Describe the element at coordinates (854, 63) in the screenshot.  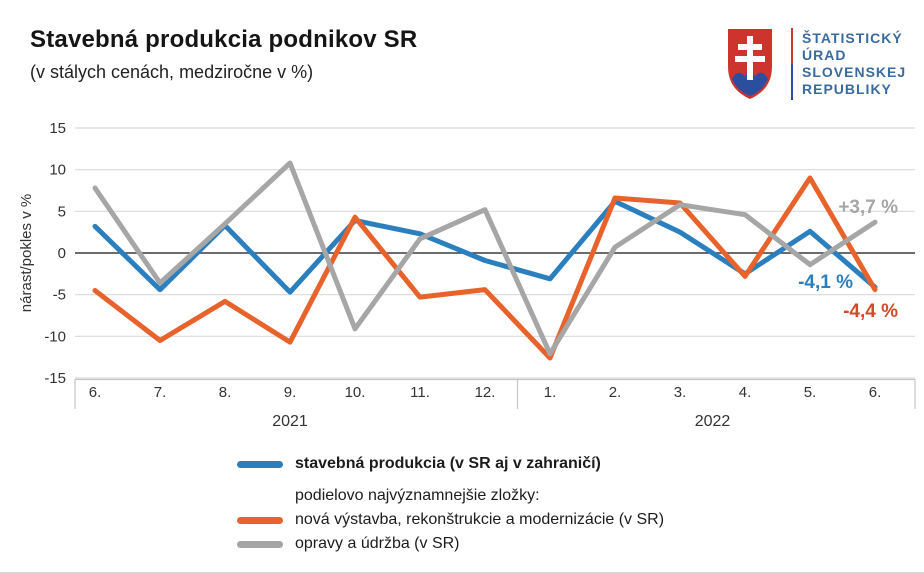
I see `organization-name: ŠTATISTICKÝ ÚRAD SLOVENSKEJ REPUBLIKY` at that location.